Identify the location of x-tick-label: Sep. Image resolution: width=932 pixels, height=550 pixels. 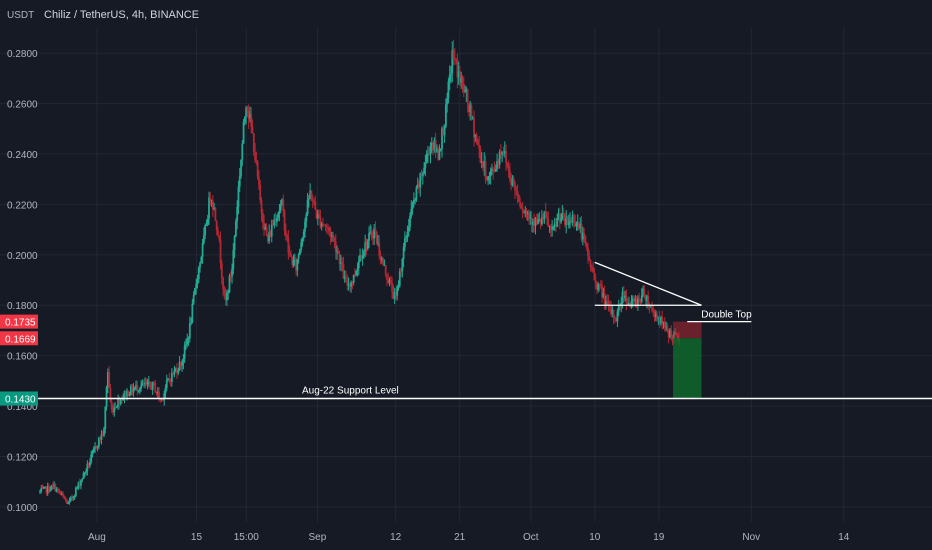
(318, 537).